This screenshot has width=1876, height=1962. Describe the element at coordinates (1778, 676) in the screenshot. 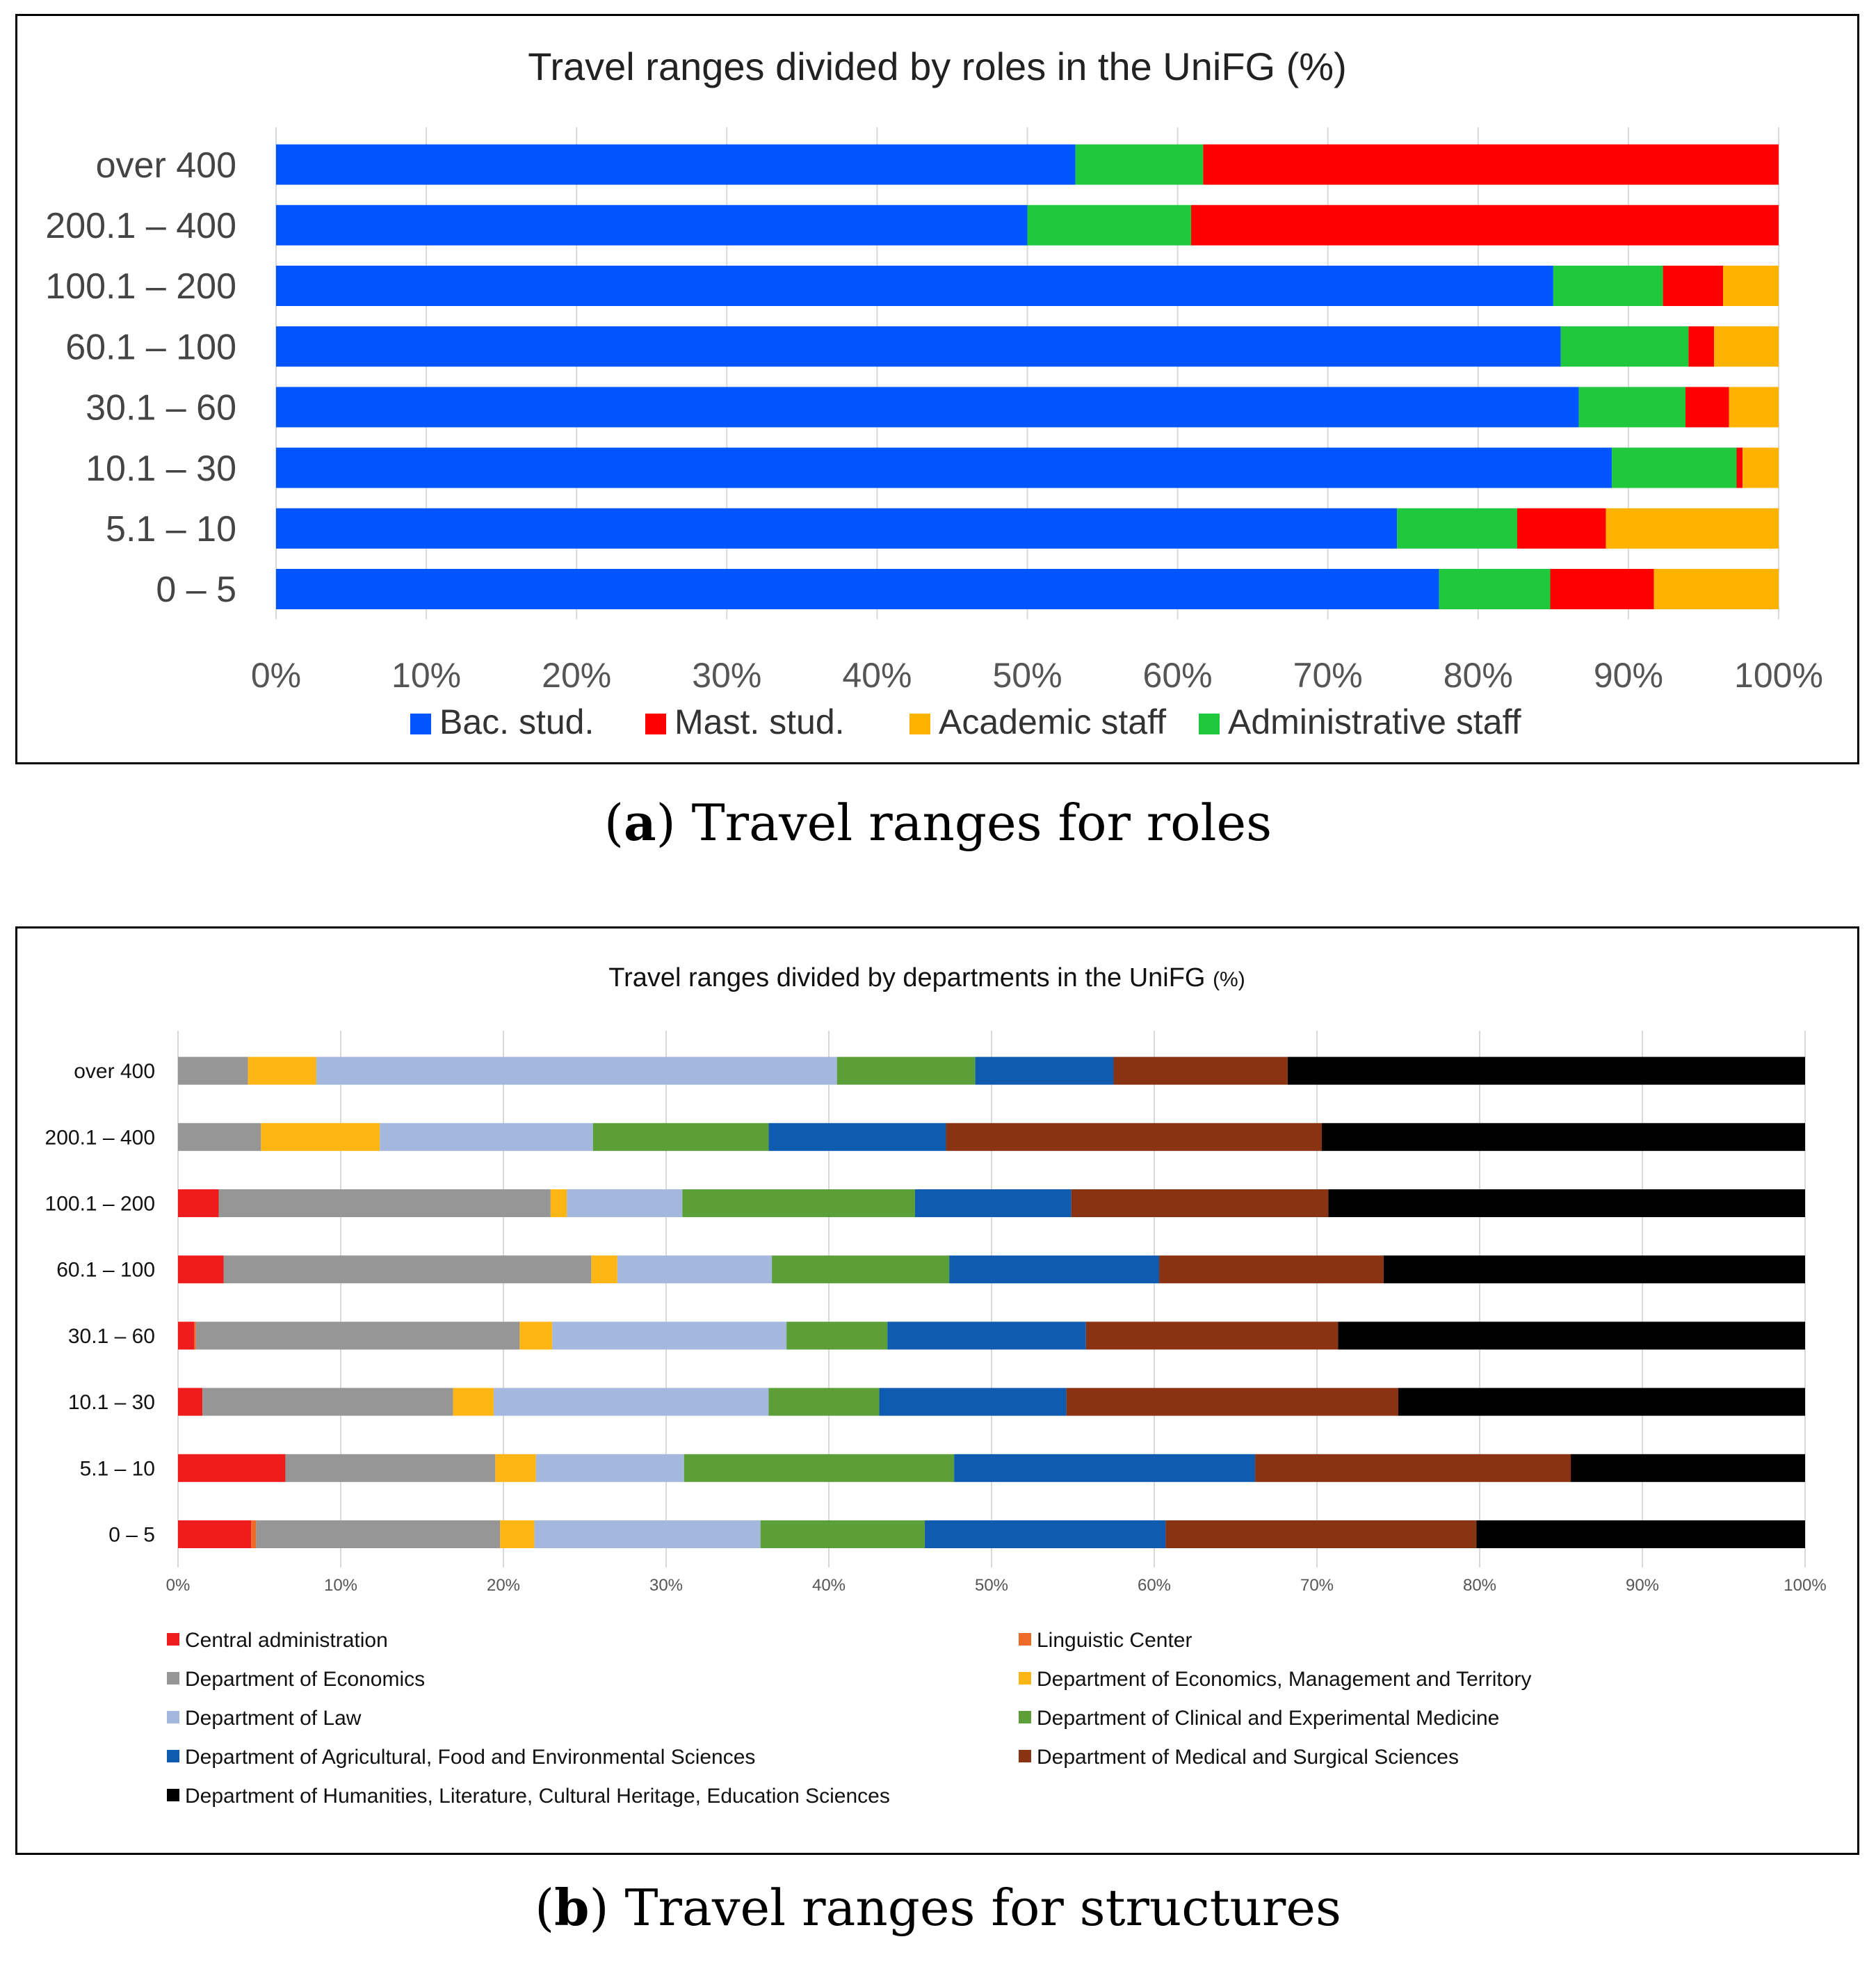

I see `x-tick-label: 100%` at that location.